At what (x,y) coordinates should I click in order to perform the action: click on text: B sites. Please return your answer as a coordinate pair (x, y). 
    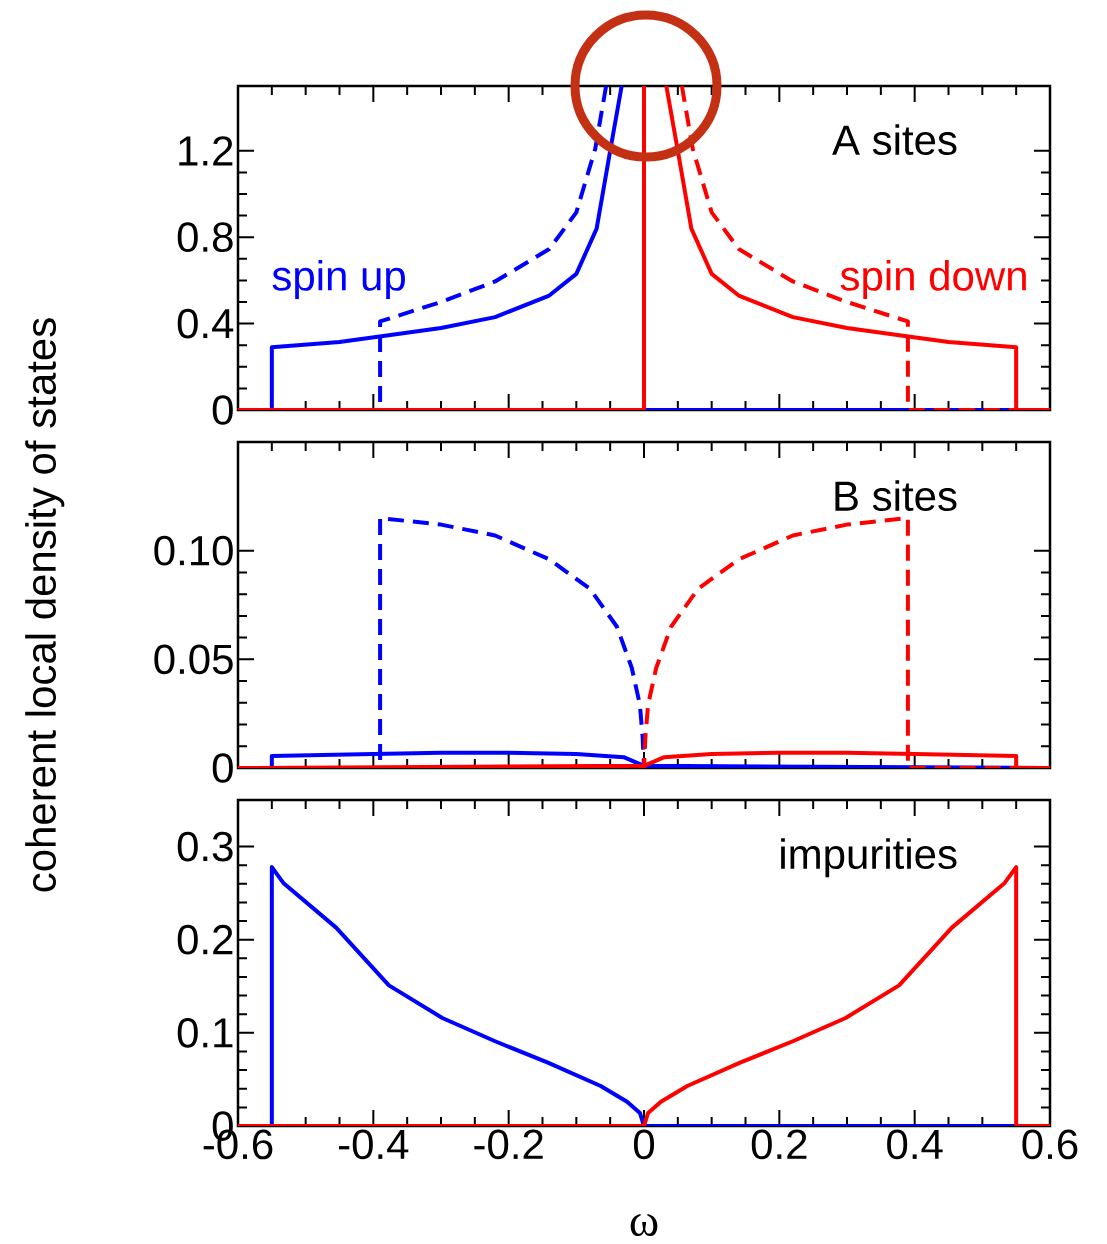
    Looking at the image, I should click on (896, 496).